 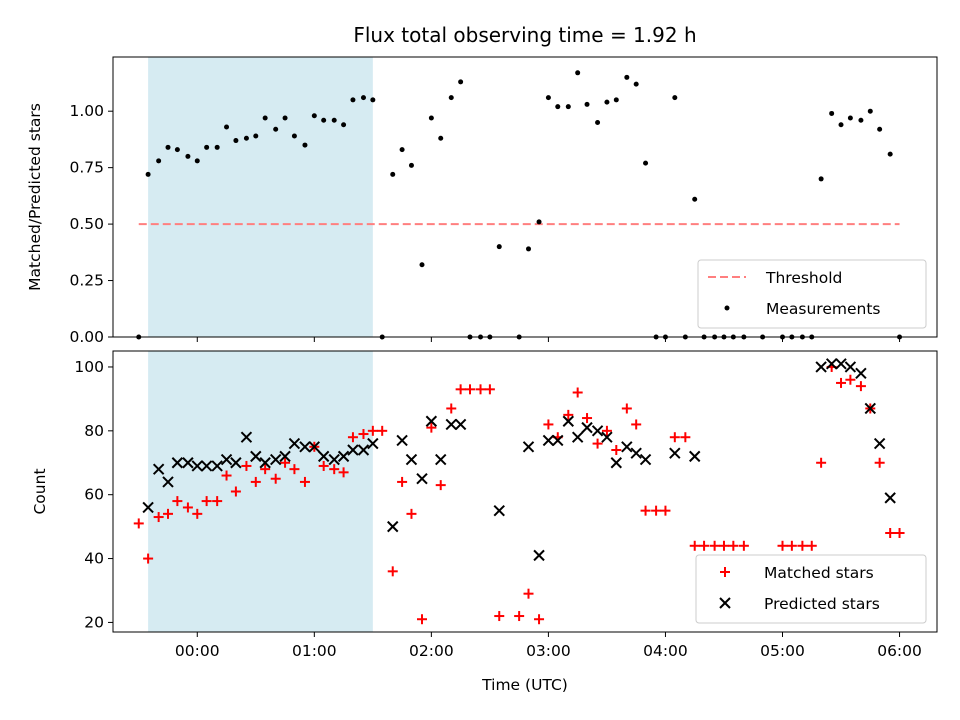 I want to click on y-tick-label: 100, so click(x=89, y=367).